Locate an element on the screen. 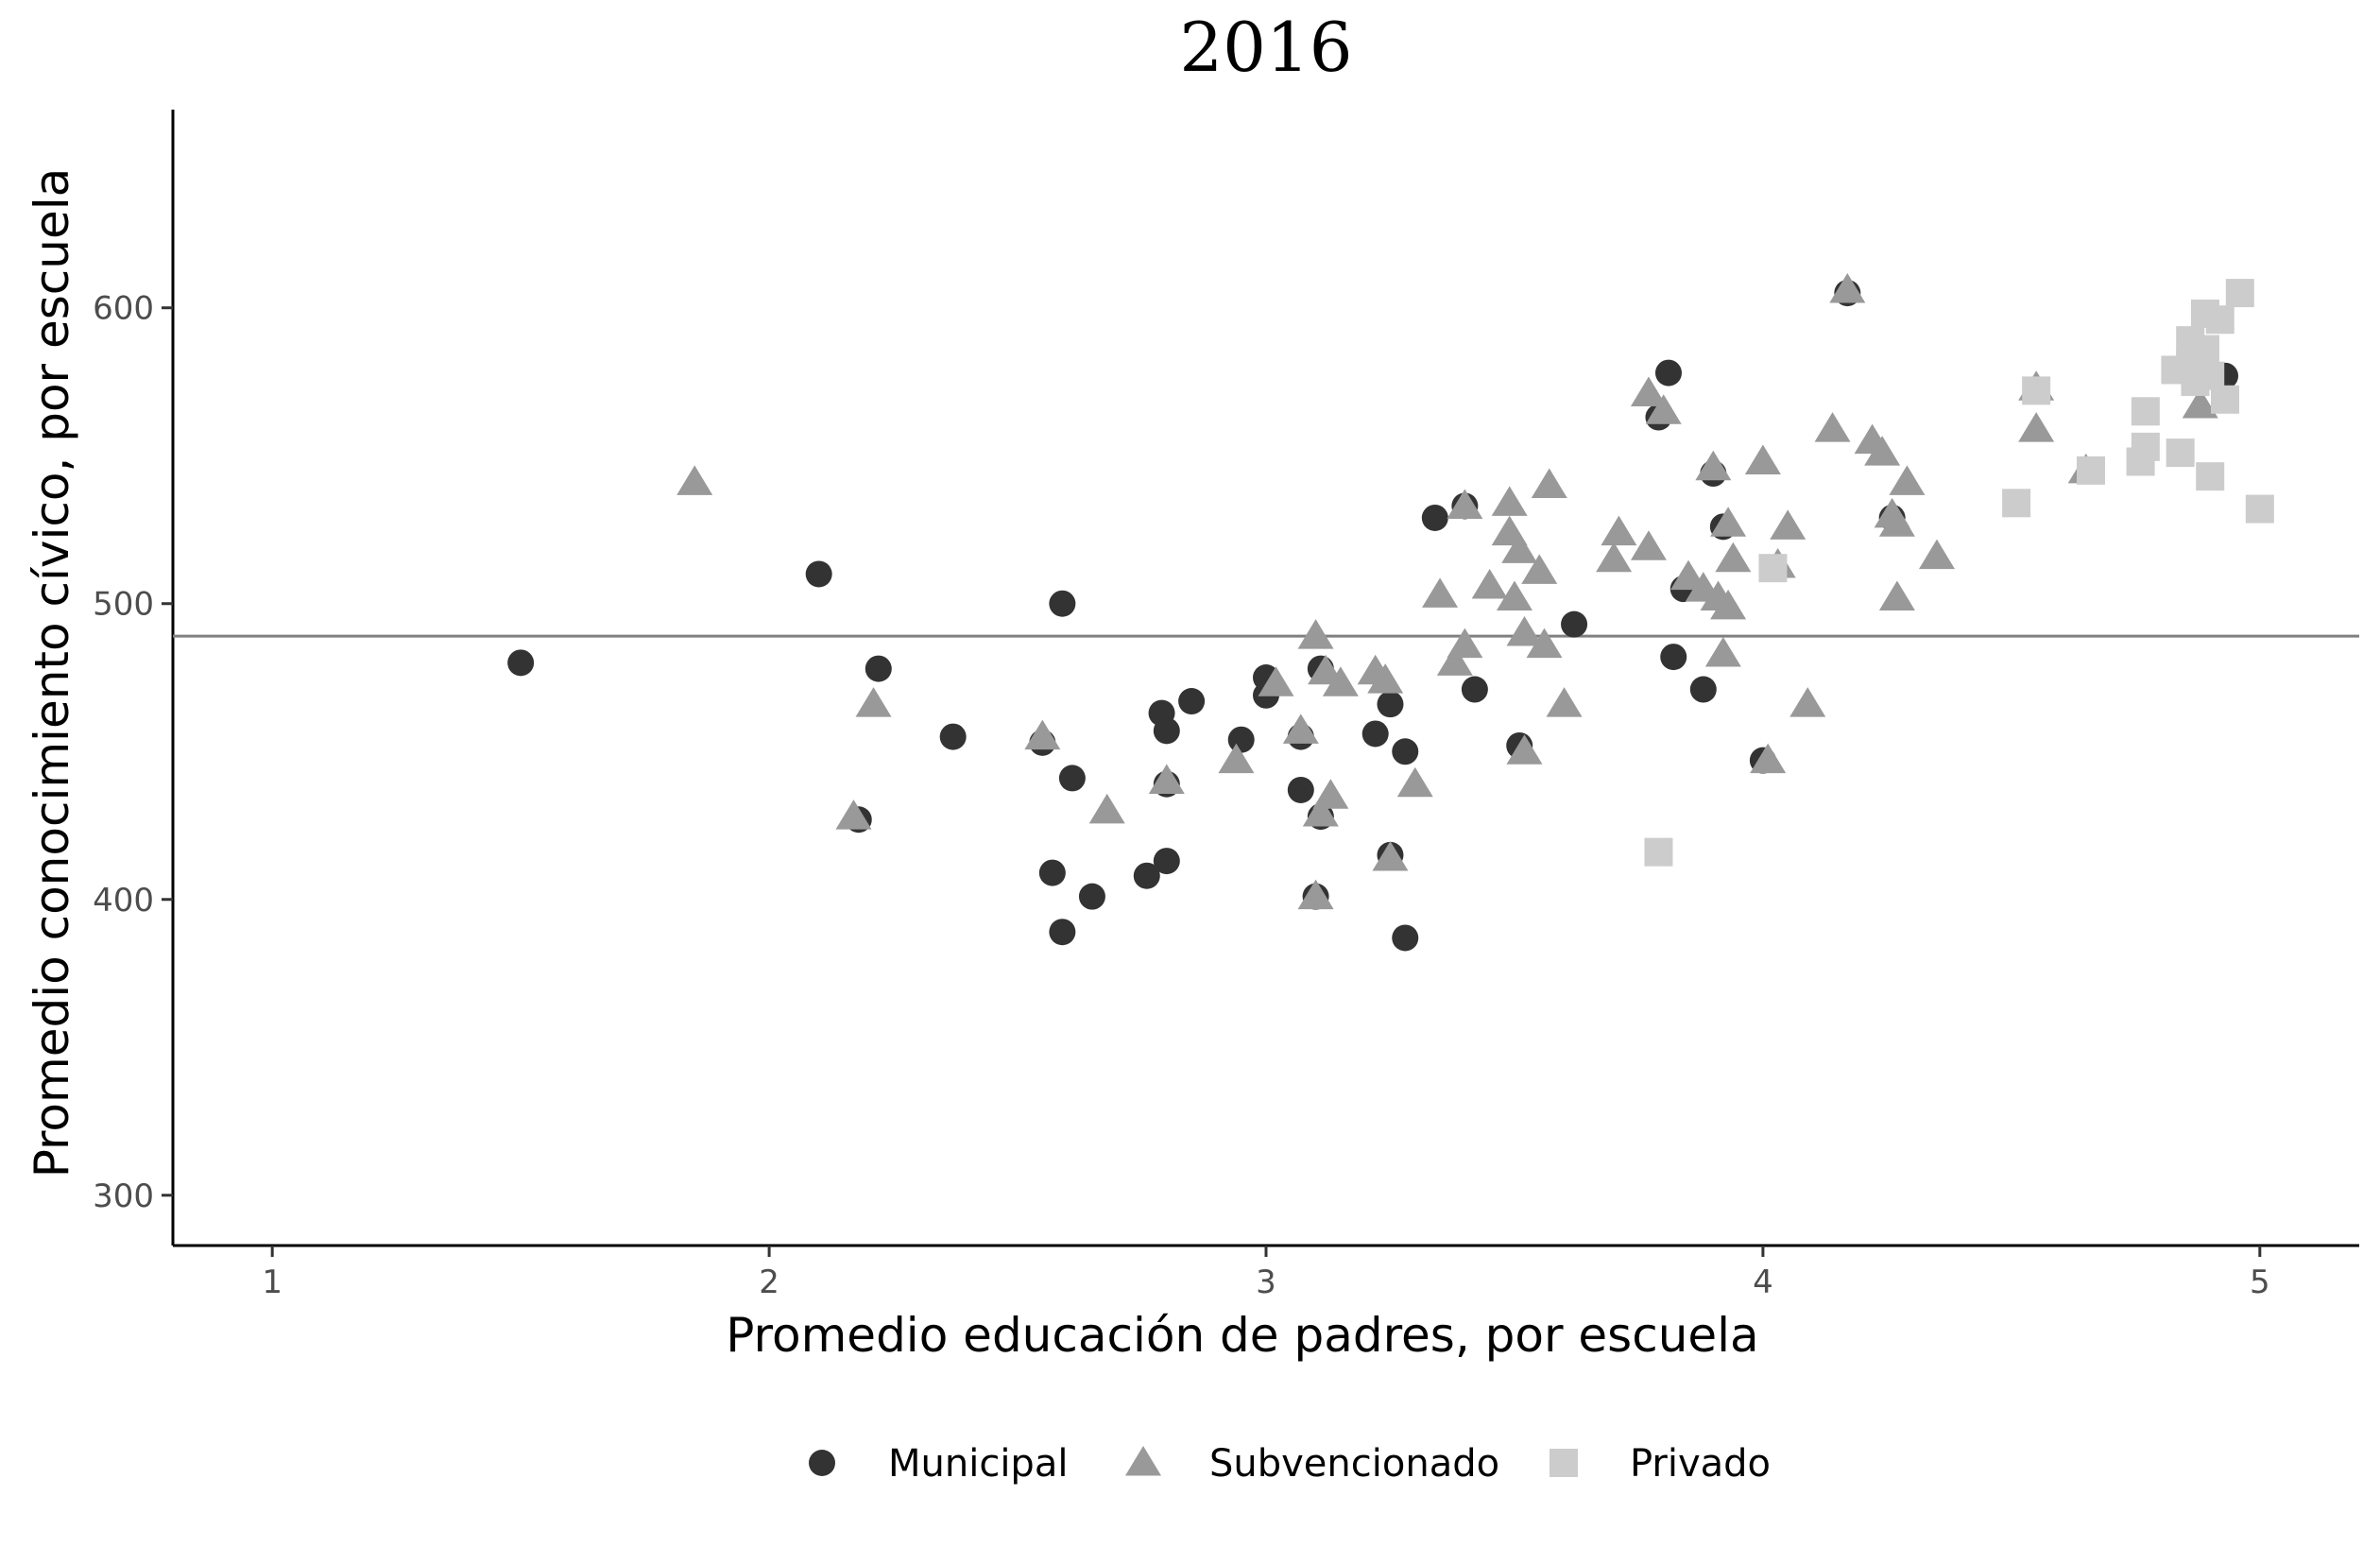  legend-label: Subvencionado is located at coordinates (1354, 1464).